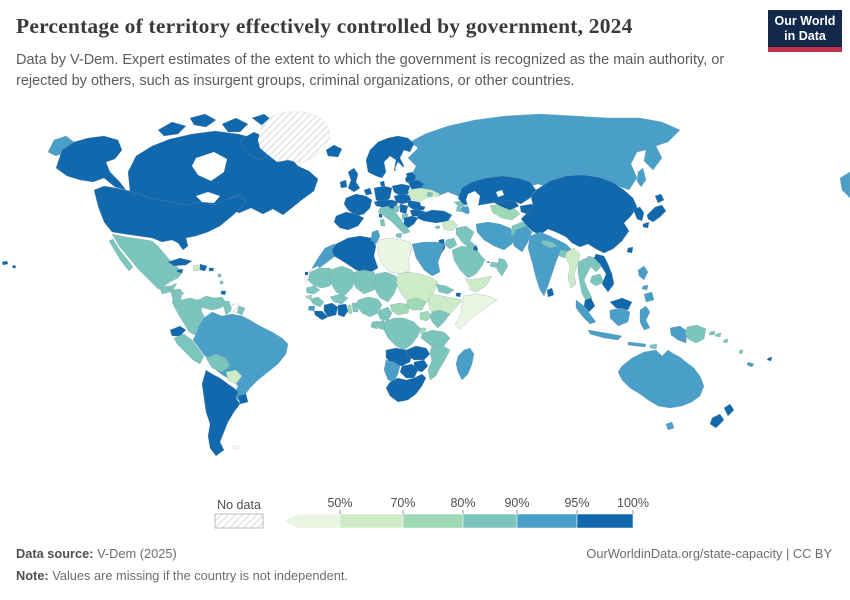 The image size is (850, 600). Describe the element at coordinates (165, 290) in the screenshot. I see `country-guatemala` at that location.